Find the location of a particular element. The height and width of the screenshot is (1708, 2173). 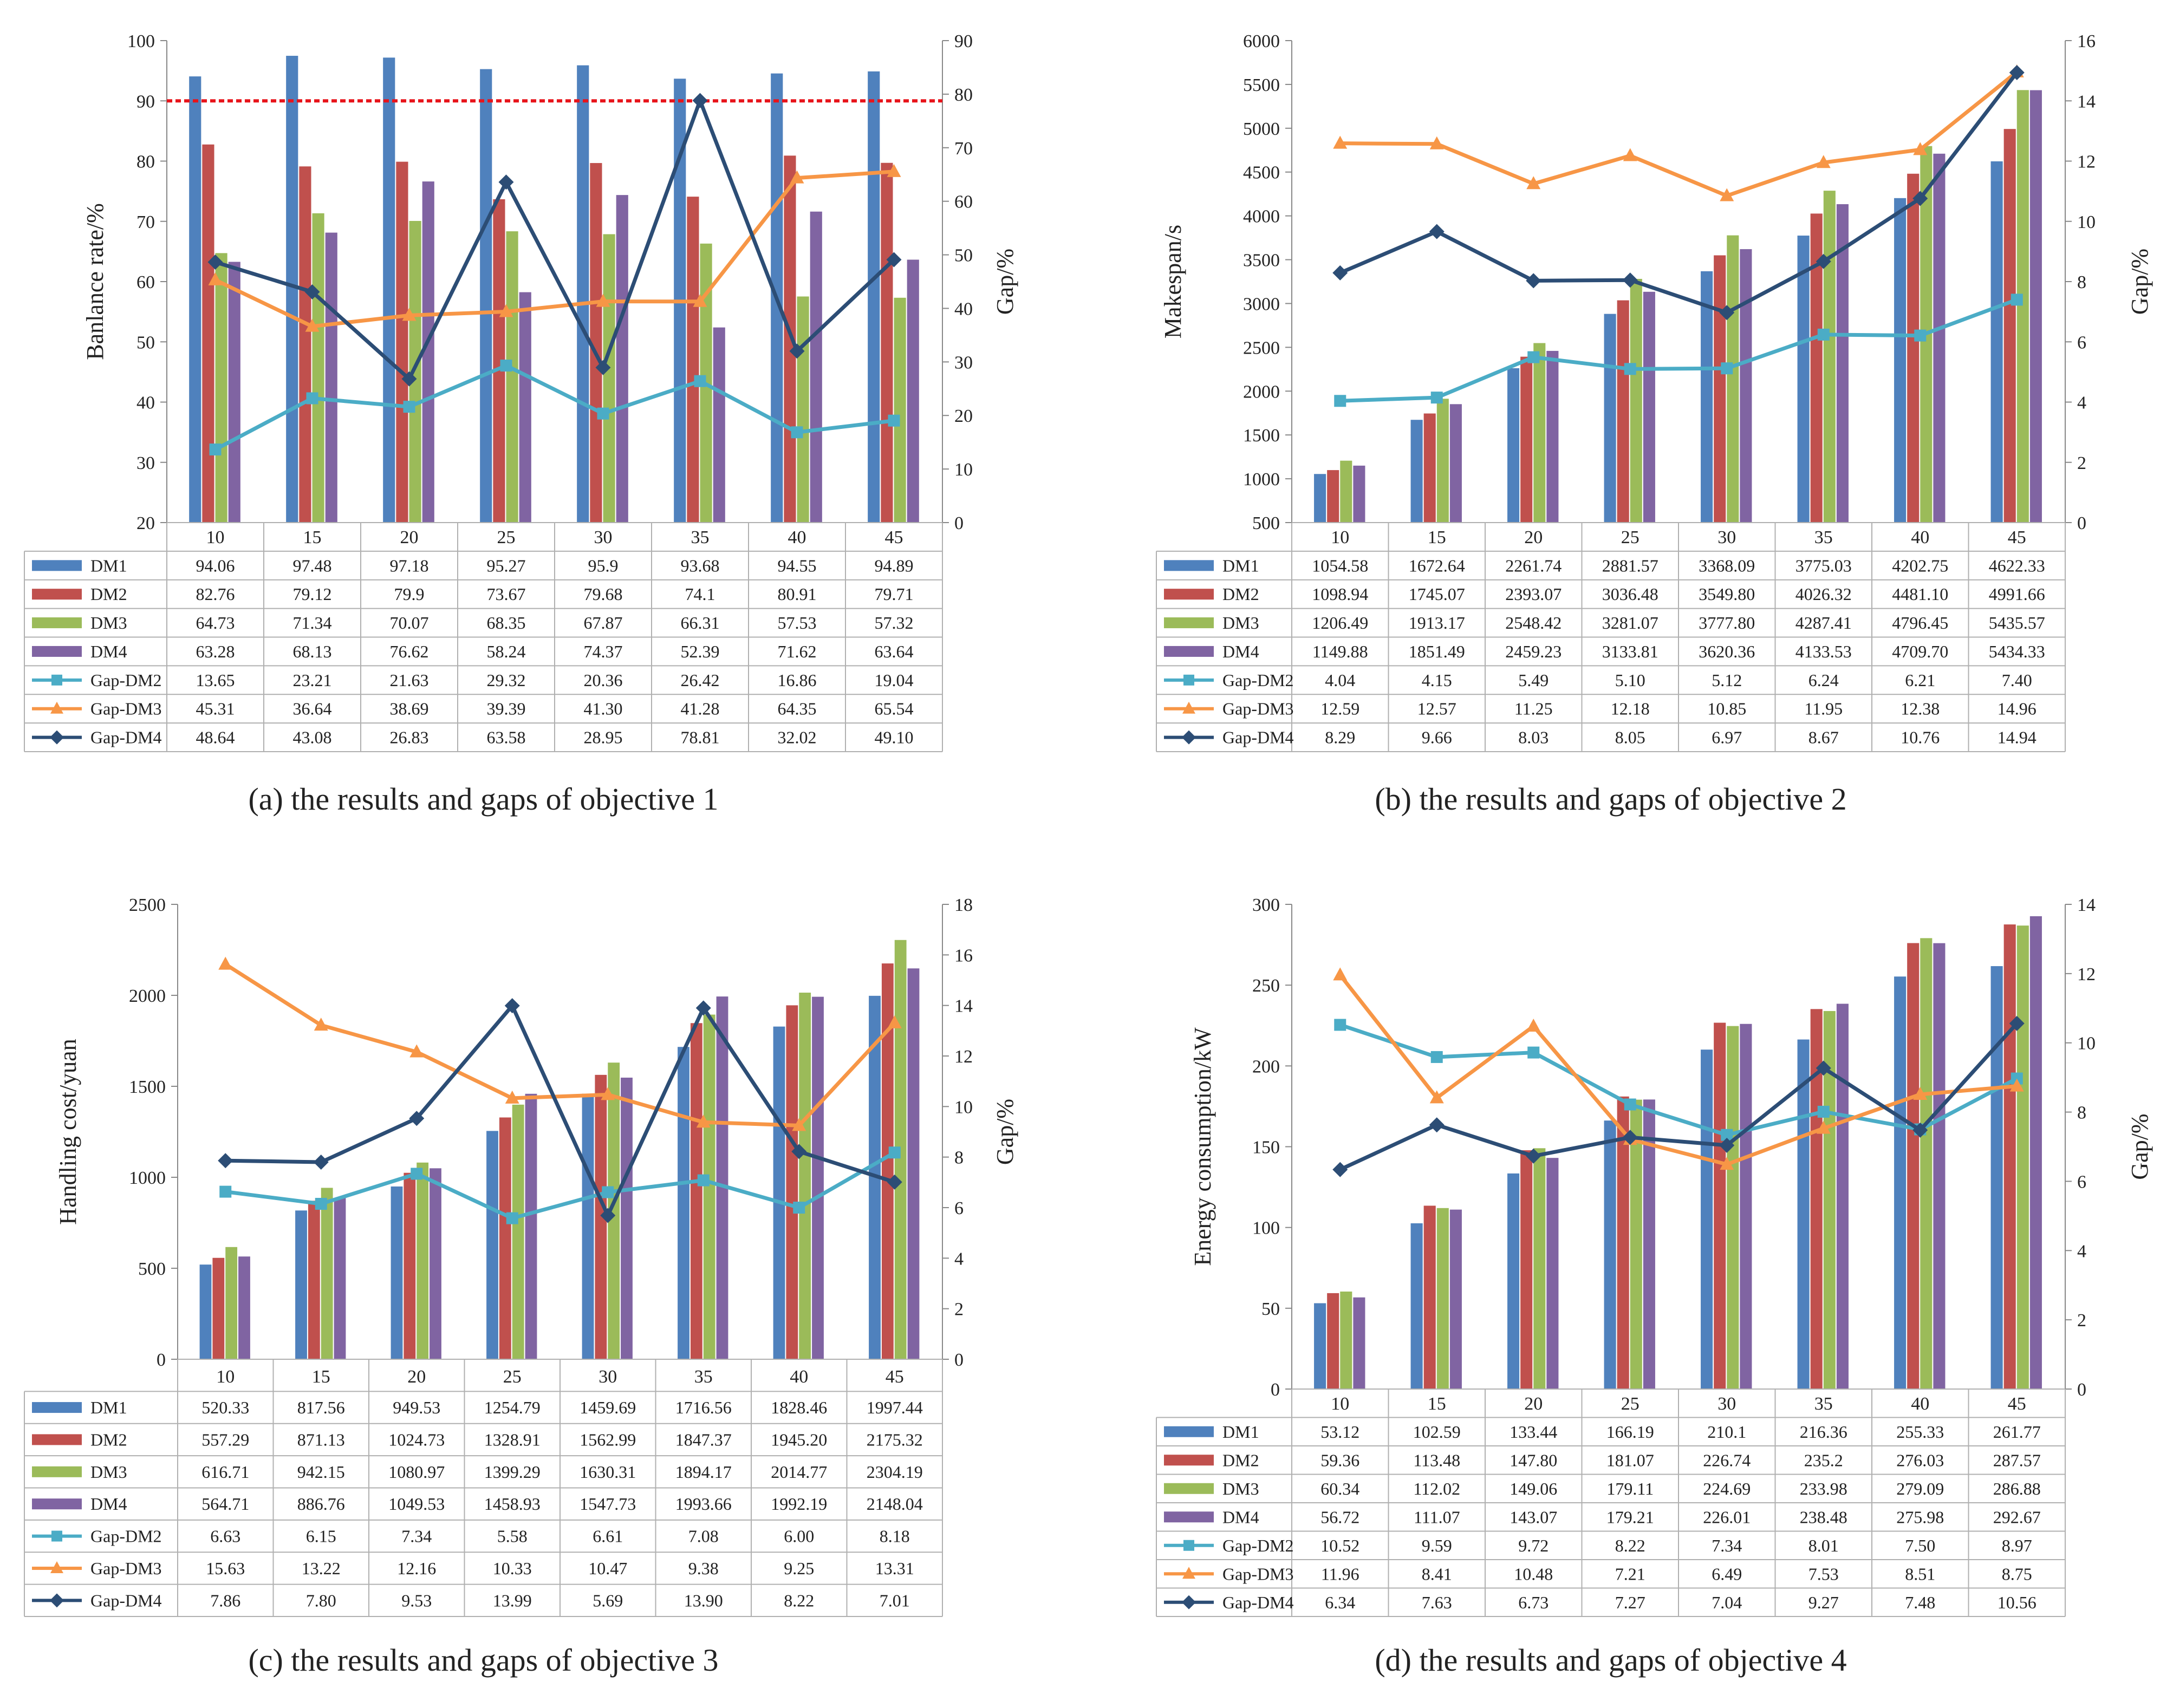

y-tick-label: 2500 is located at coordinates (147, 905).